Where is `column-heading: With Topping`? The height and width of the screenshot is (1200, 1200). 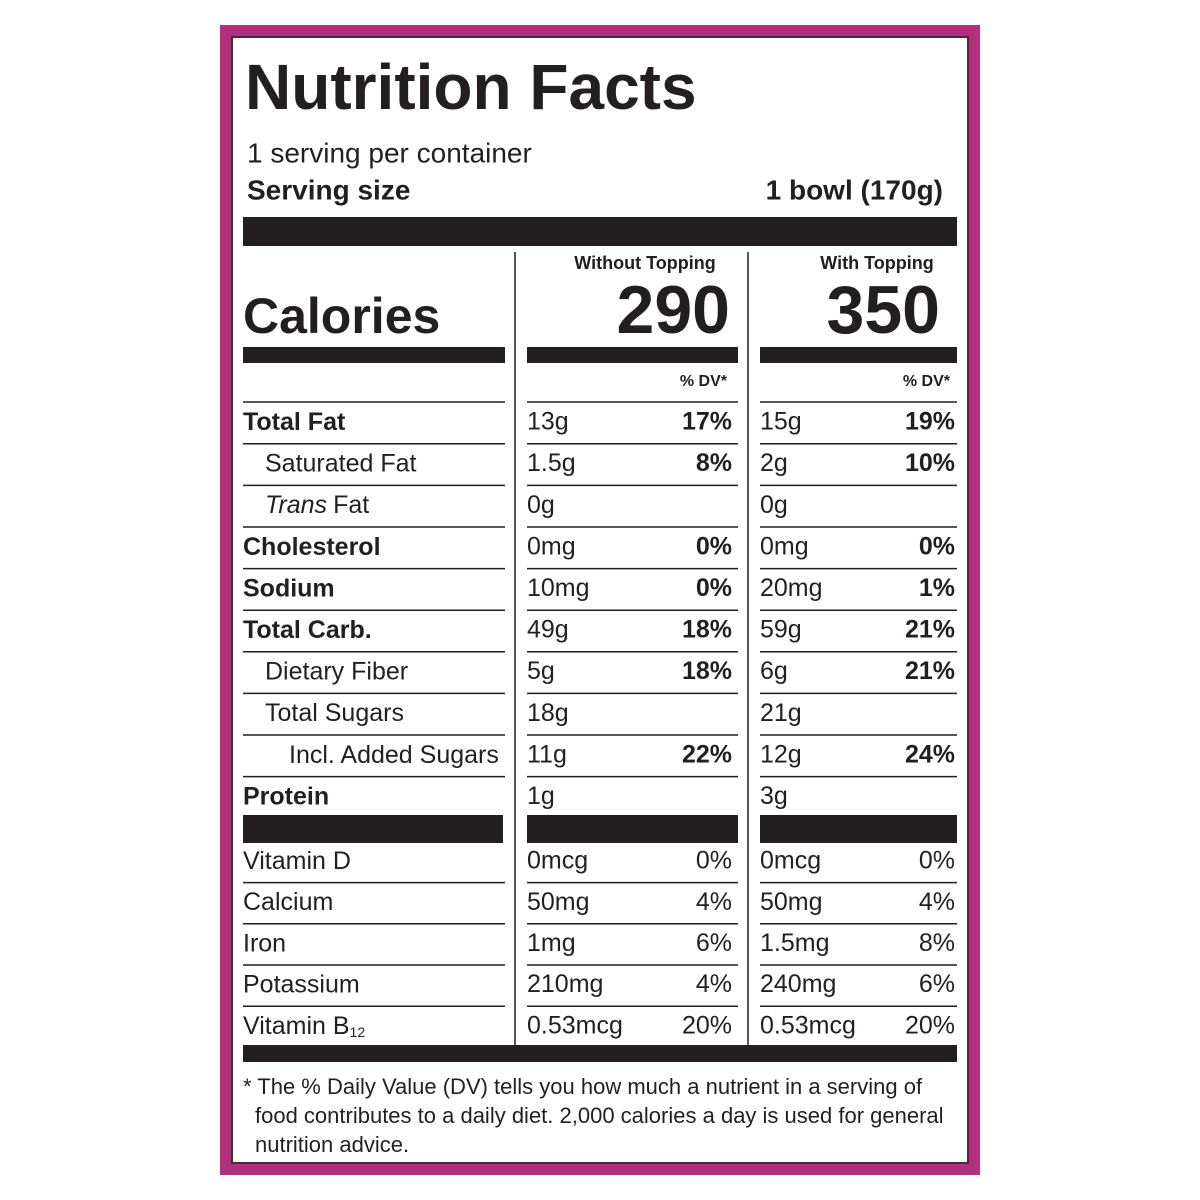 column-heading: With Topping is located at coordinates (876, 263).